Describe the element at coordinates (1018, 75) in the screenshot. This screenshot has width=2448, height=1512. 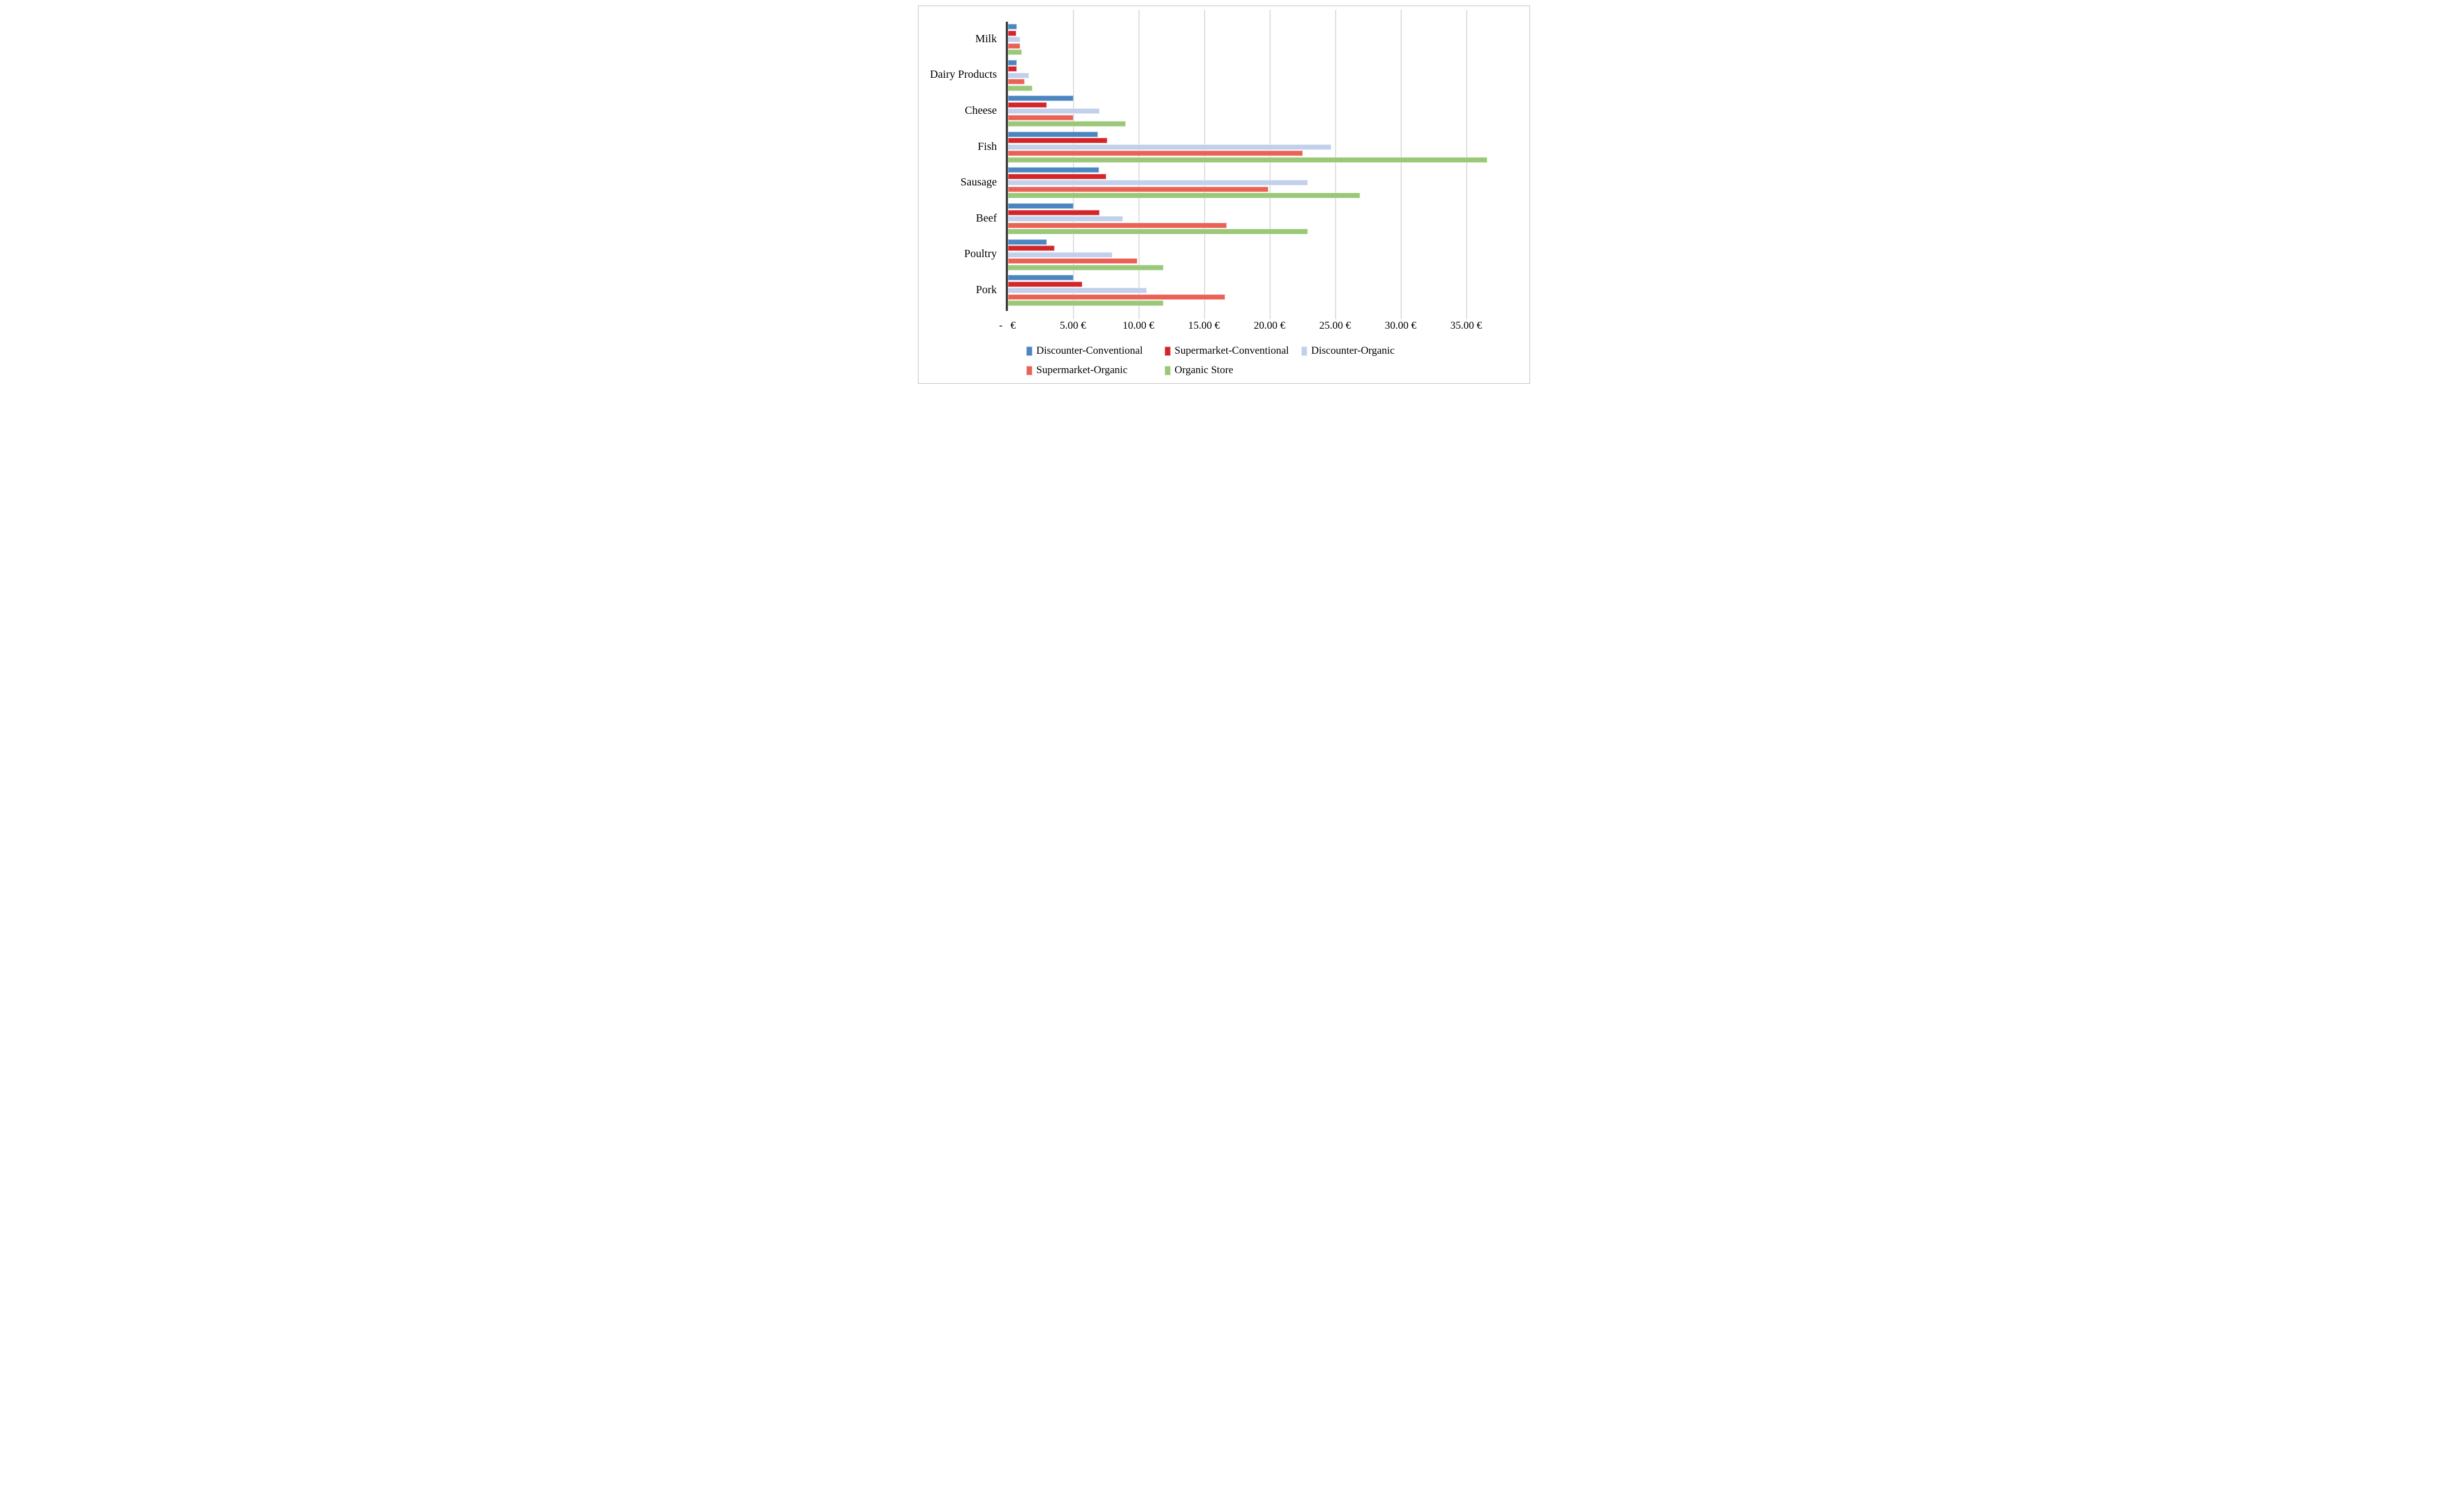
I see `bar-dairy-products-discounter-organic` at that location.